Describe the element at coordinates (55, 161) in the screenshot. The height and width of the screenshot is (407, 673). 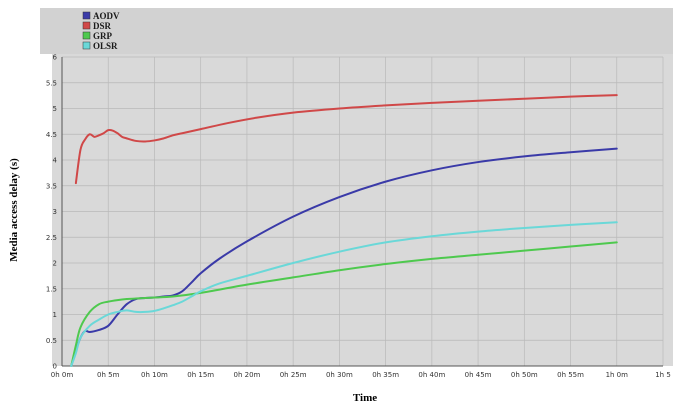
I see `y-tick-label: 4` at that location.